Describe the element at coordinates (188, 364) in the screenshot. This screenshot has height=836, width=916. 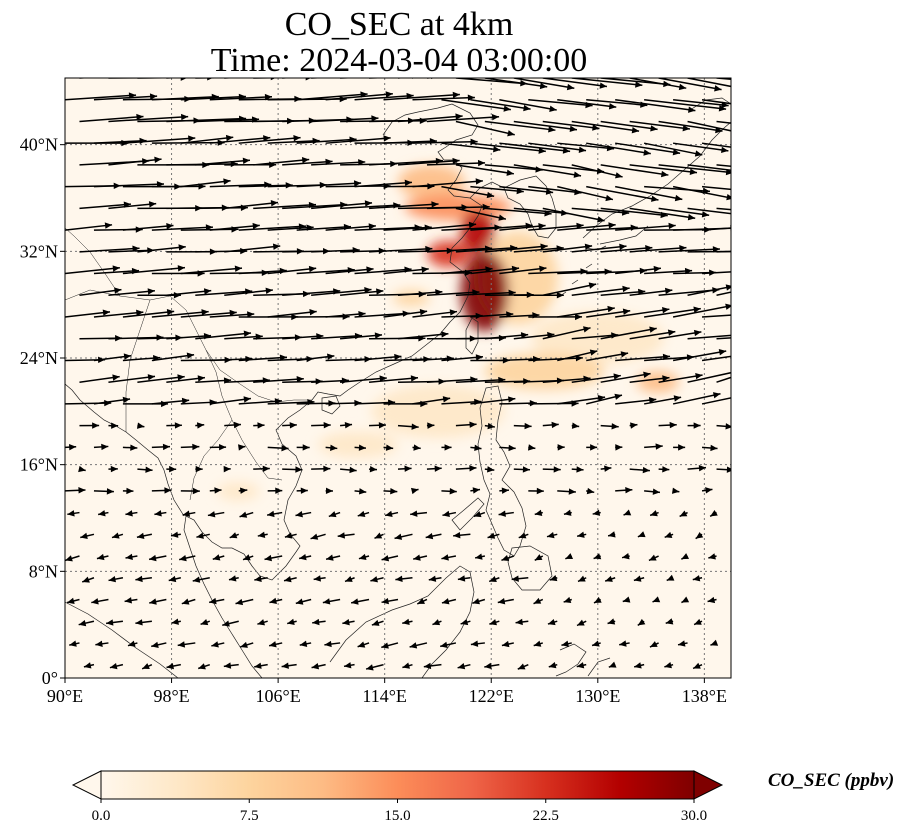
I see `country-borders` at that location.